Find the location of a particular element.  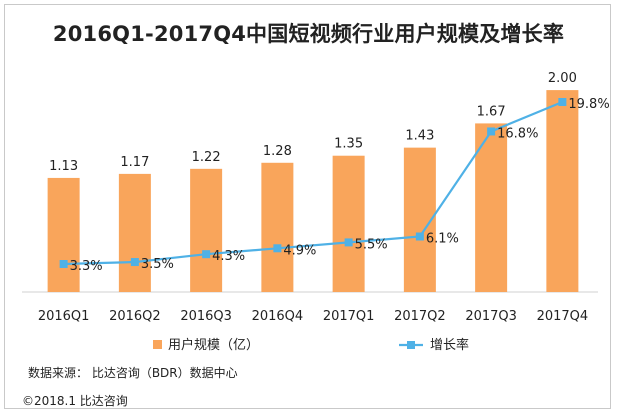

bar-2017Q4 is located at coordinates (562, 191).